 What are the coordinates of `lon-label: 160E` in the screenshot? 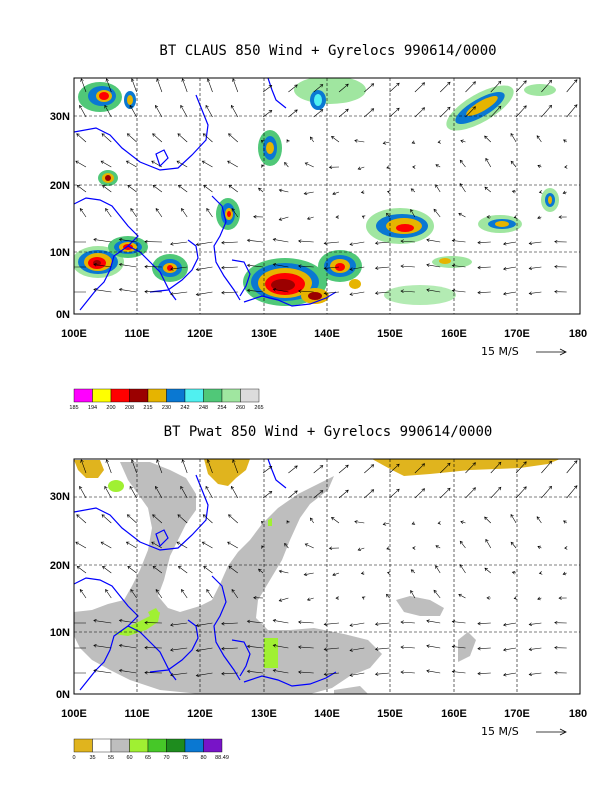 It's located at (454, 714).